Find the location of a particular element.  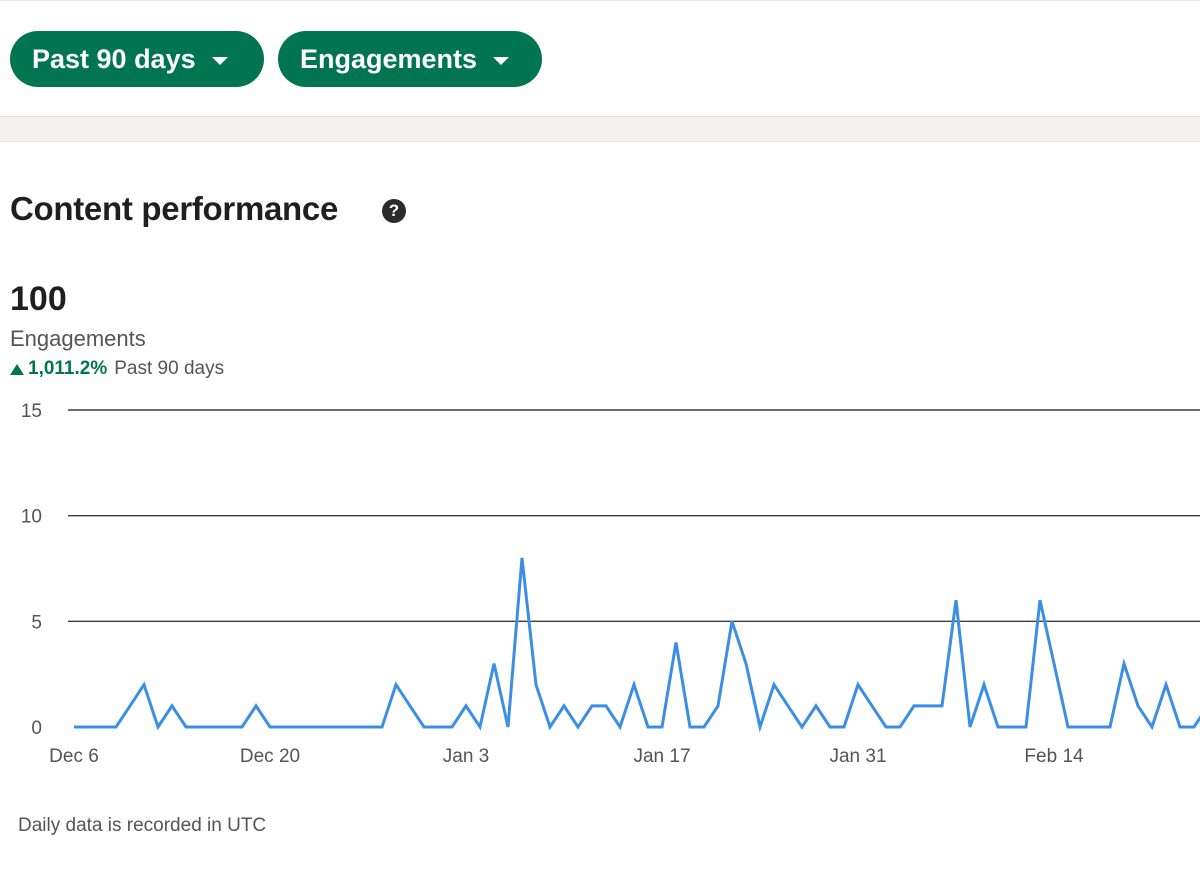

engagements-change: 1,011.2% Past 90 days is located at coordinates (117, 369).